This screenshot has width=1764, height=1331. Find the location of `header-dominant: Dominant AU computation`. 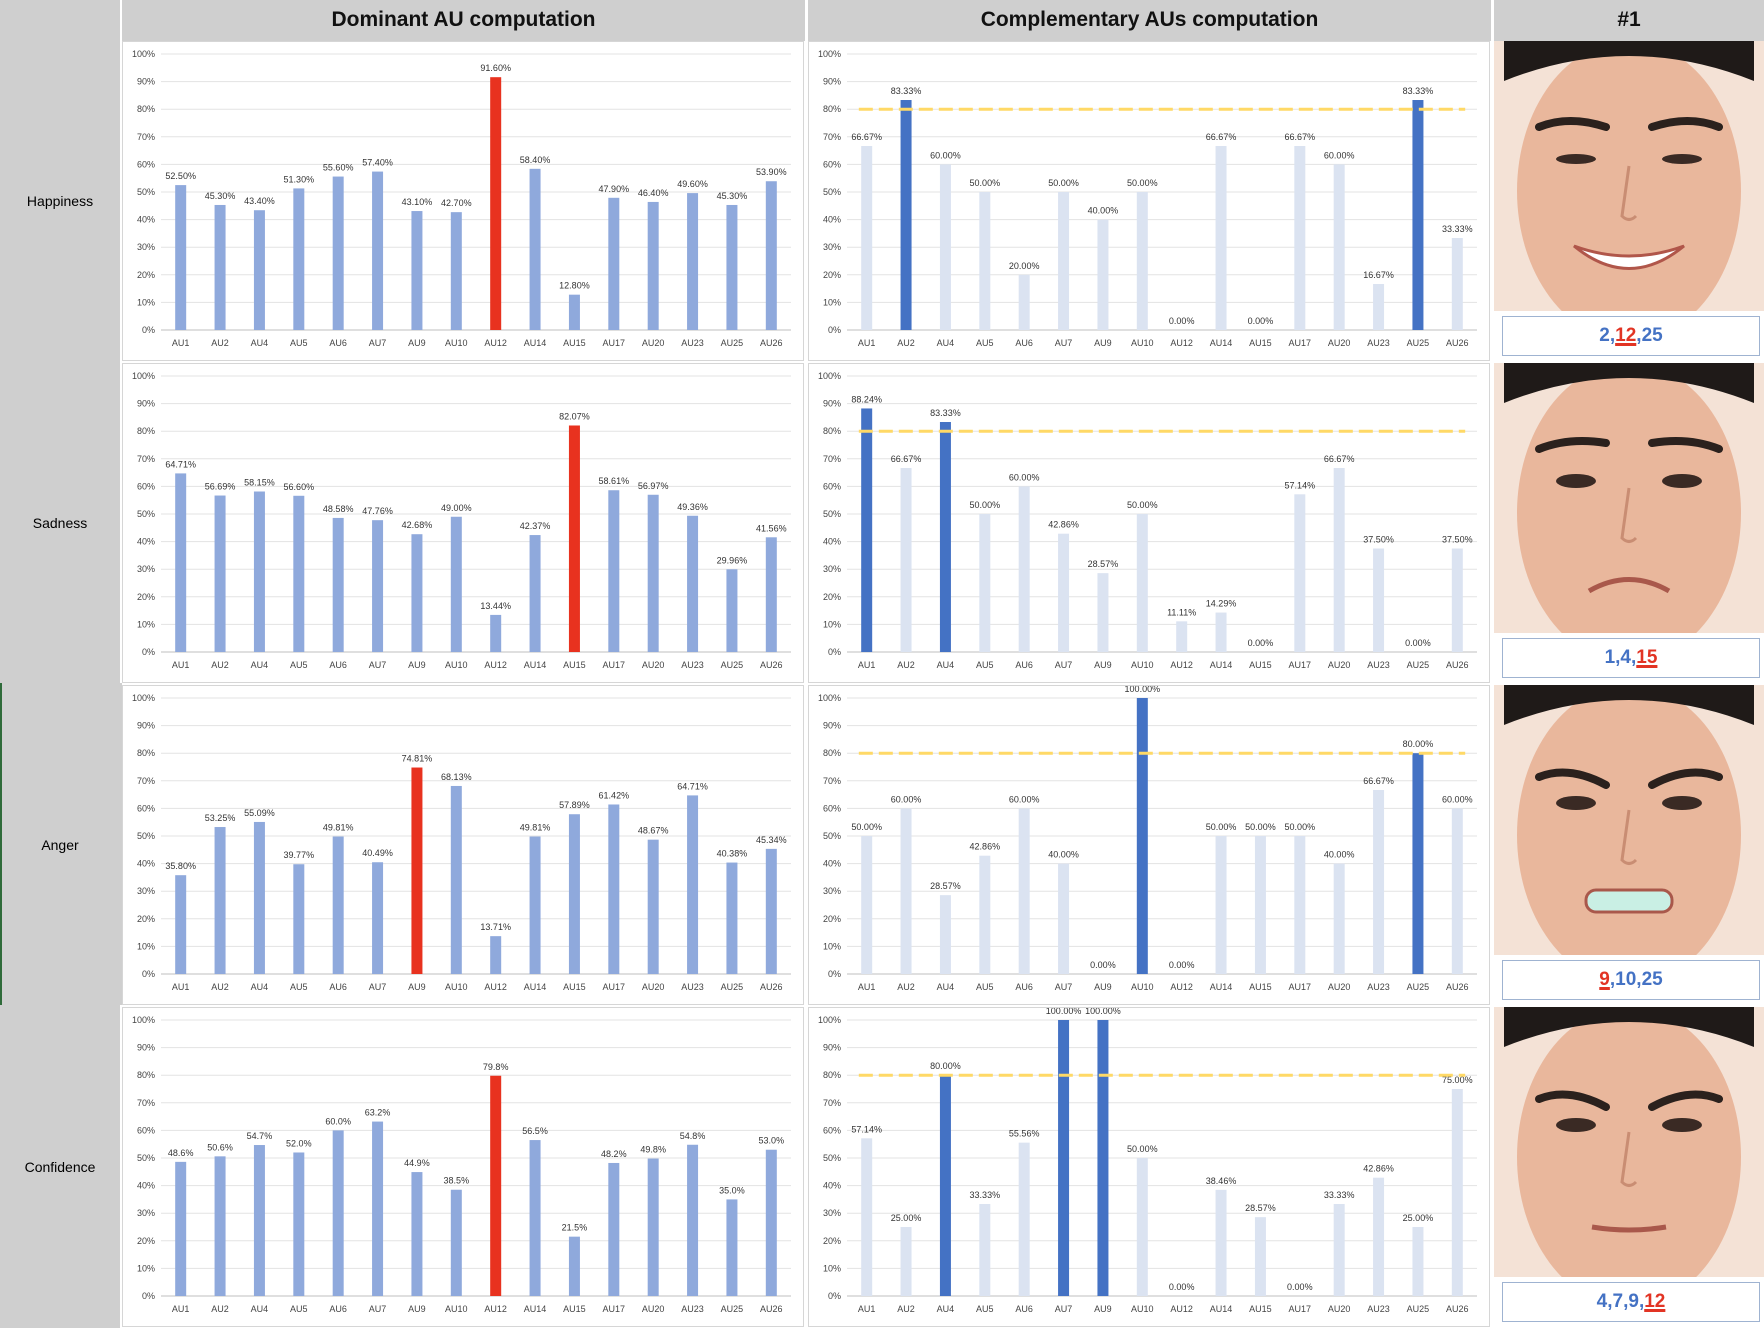

header-dominant: Dominant AU computation is located at coordinates (463, 19).